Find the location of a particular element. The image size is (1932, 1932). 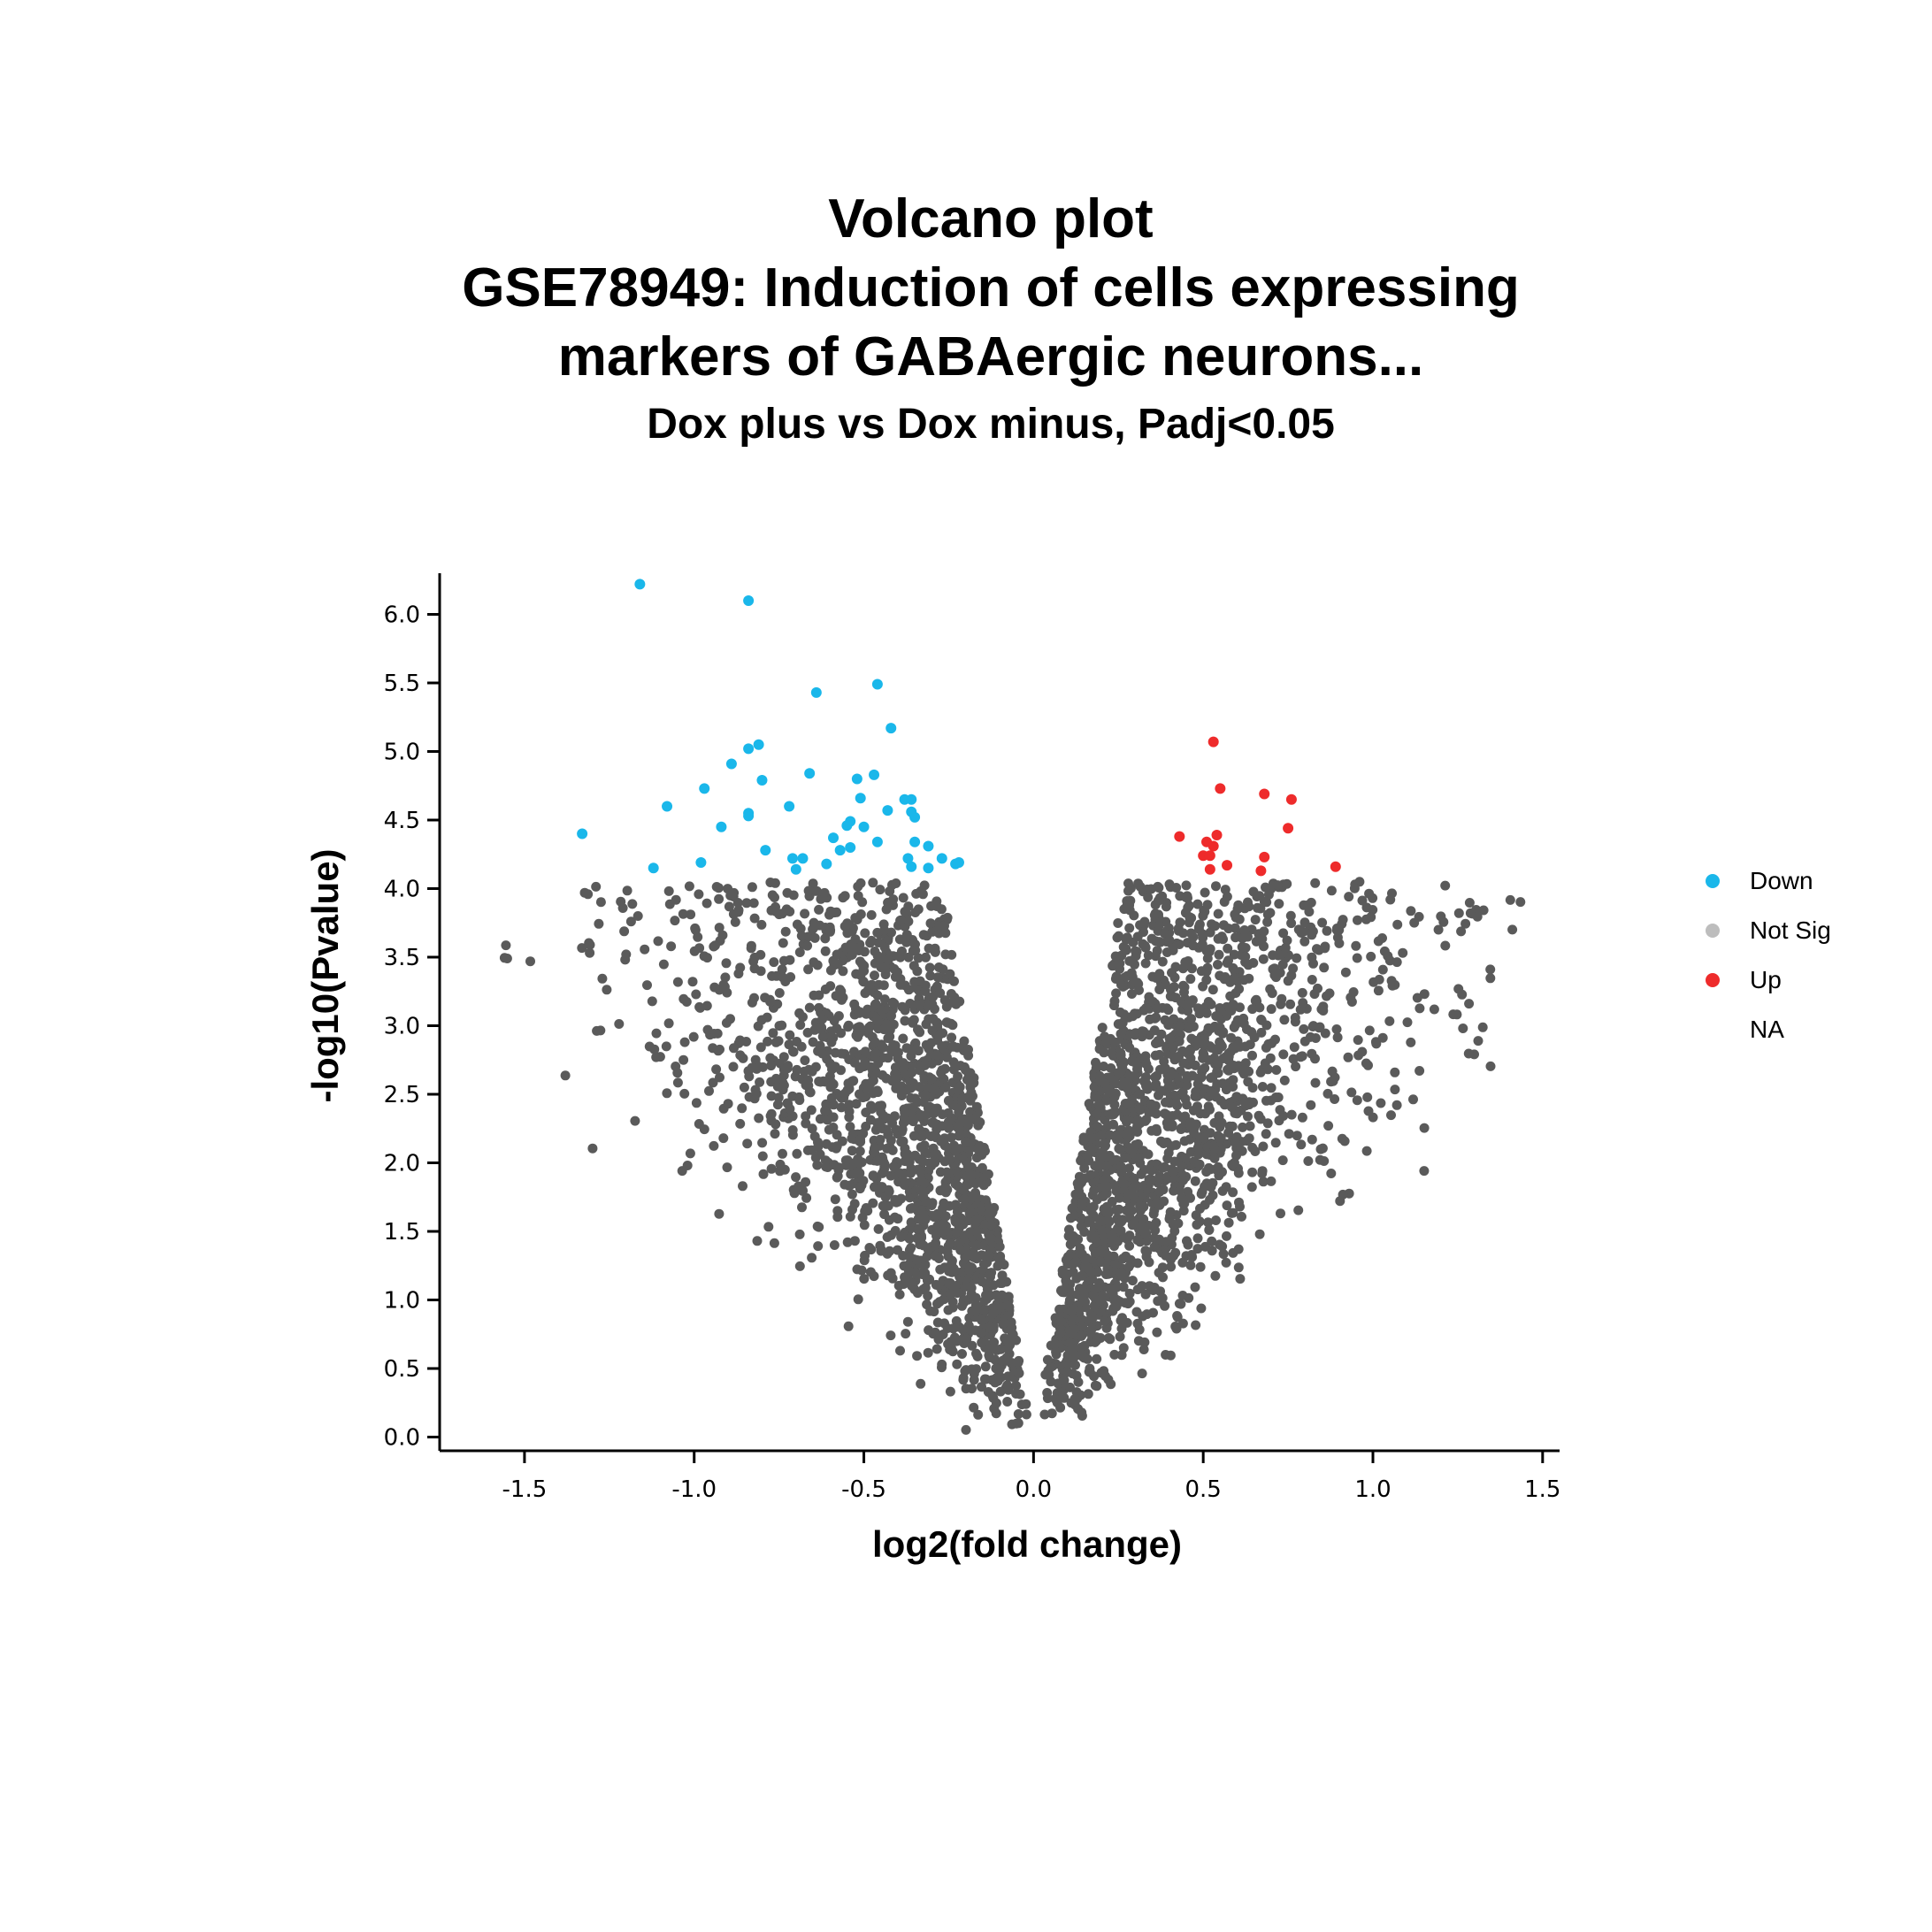

point-up is located at coordinates (1179, 836).